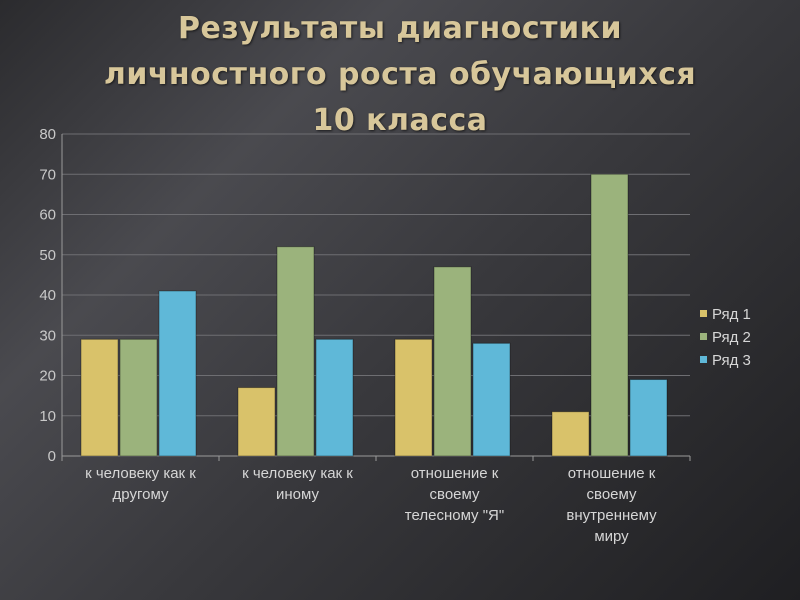  I want to click on y-tick-label: 30, so click(47, 335).